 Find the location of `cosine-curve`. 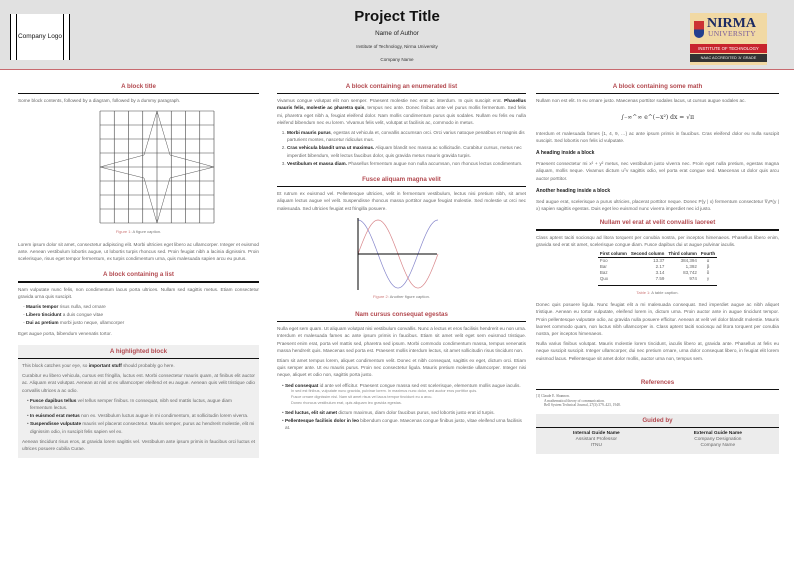

cosine-curve is located at coordinates (398, 254).